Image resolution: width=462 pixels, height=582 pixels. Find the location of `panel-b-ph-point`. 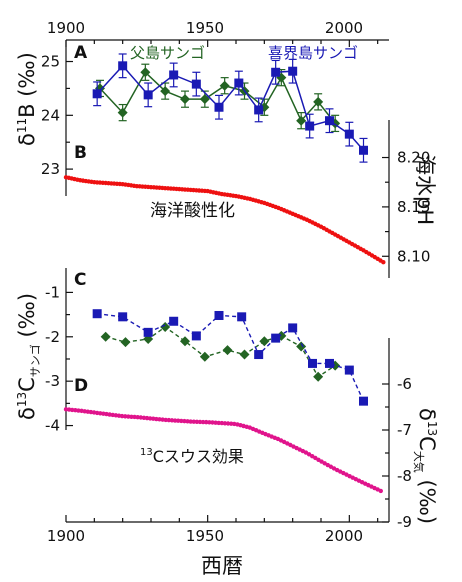

panel-b-ph-point is located at coordinates (383, 262).